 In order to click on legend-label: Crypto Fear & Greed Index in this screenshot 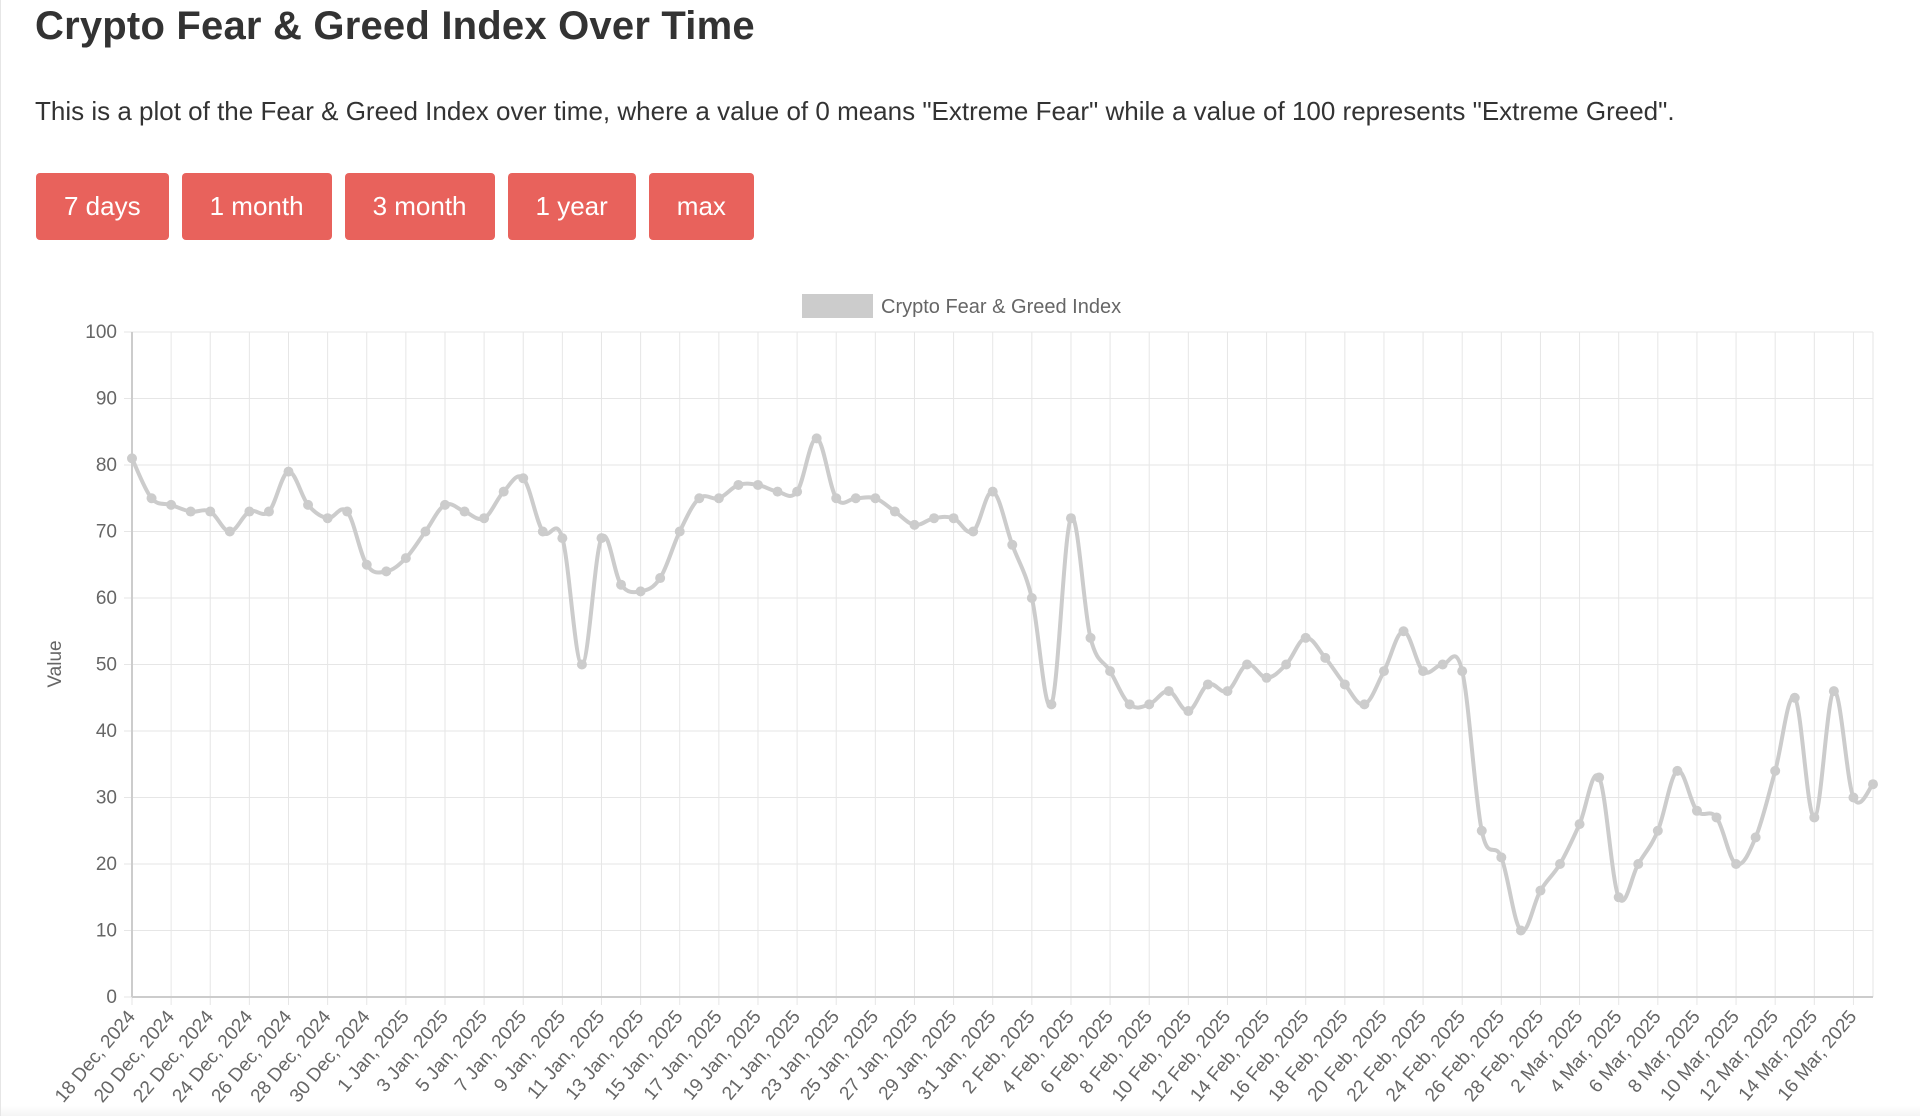, I will do `click(1001, 307)`.